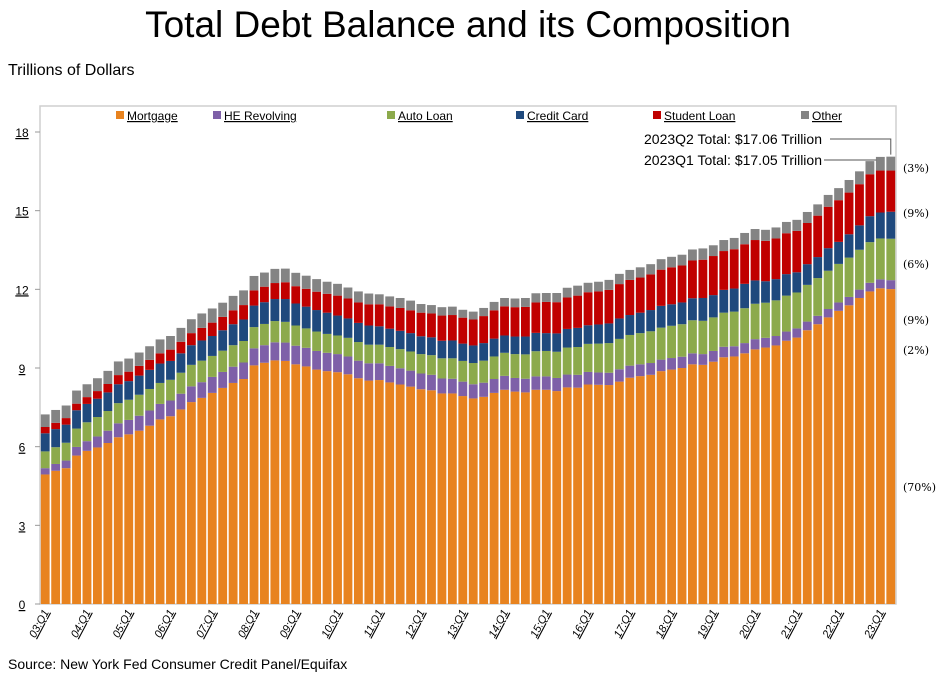 The image size is (936, 680). I want to click on legend-label: Mortgage, so click(152, 116).